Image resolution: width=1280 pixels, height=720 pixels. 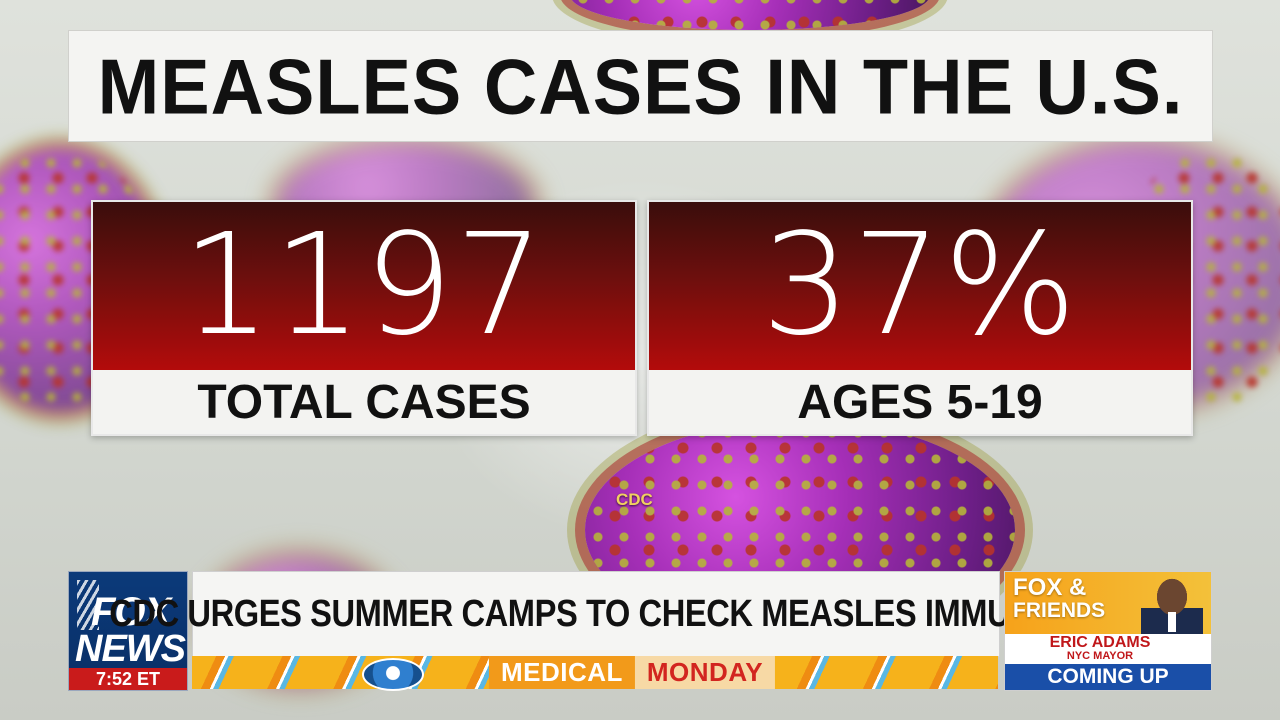 I want to click on stat-label-panel: TOTAL CASES, so click(x=364, y=402).